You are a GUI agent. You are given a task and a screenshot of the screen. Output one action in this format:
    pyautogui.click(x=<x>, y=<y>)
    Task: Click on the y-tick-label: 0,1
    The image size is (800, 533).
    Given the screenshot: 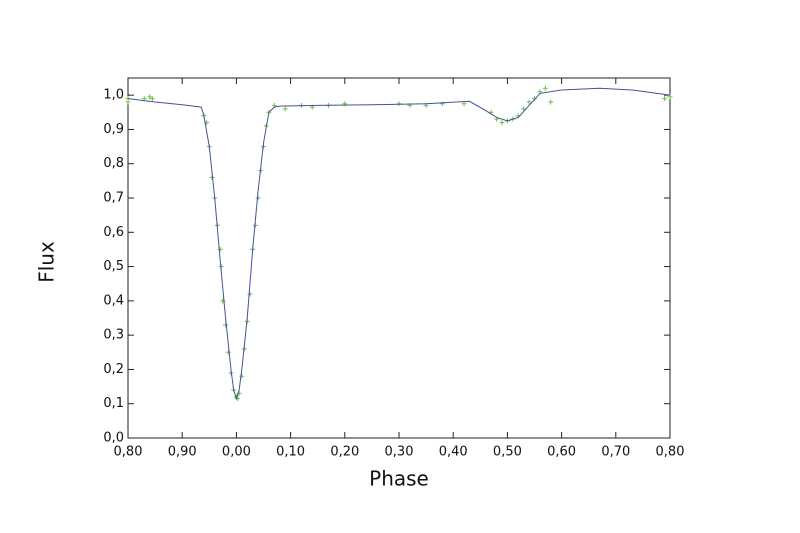 What is the action you would take?
    pyautogui.click(x=113, y=403)
    